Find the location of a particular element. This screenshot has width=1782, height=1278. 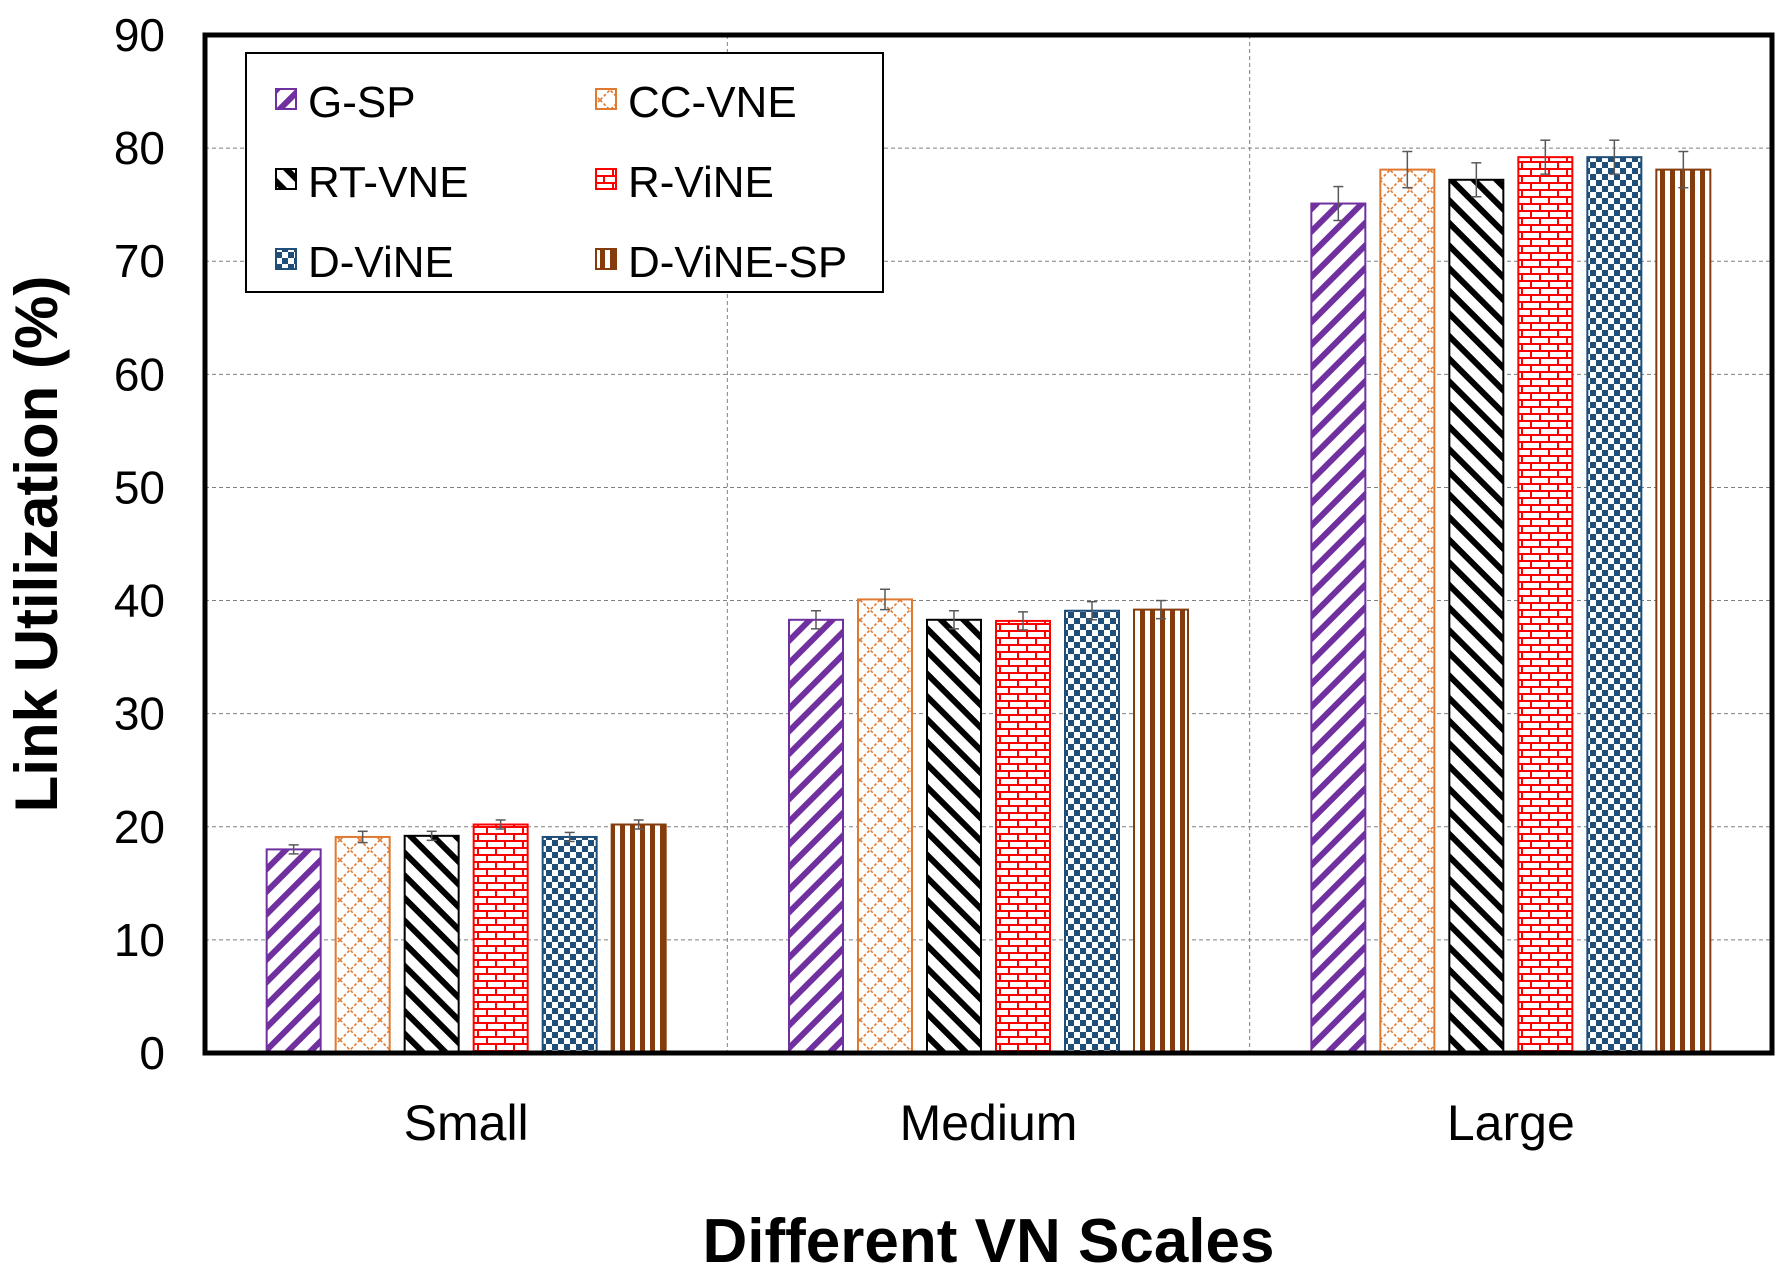

legend-item: RT-VNE is located at coordinates (372, 182).